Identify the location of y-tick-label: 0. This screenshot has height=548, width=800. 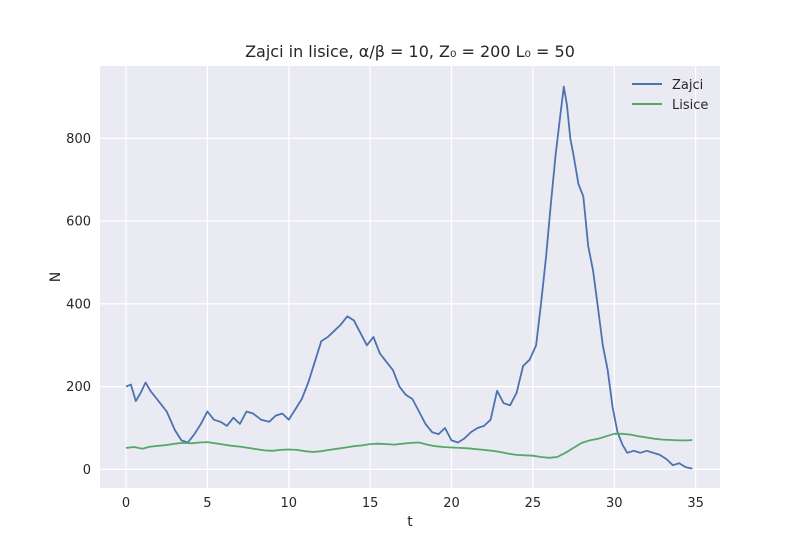
(87, 470).